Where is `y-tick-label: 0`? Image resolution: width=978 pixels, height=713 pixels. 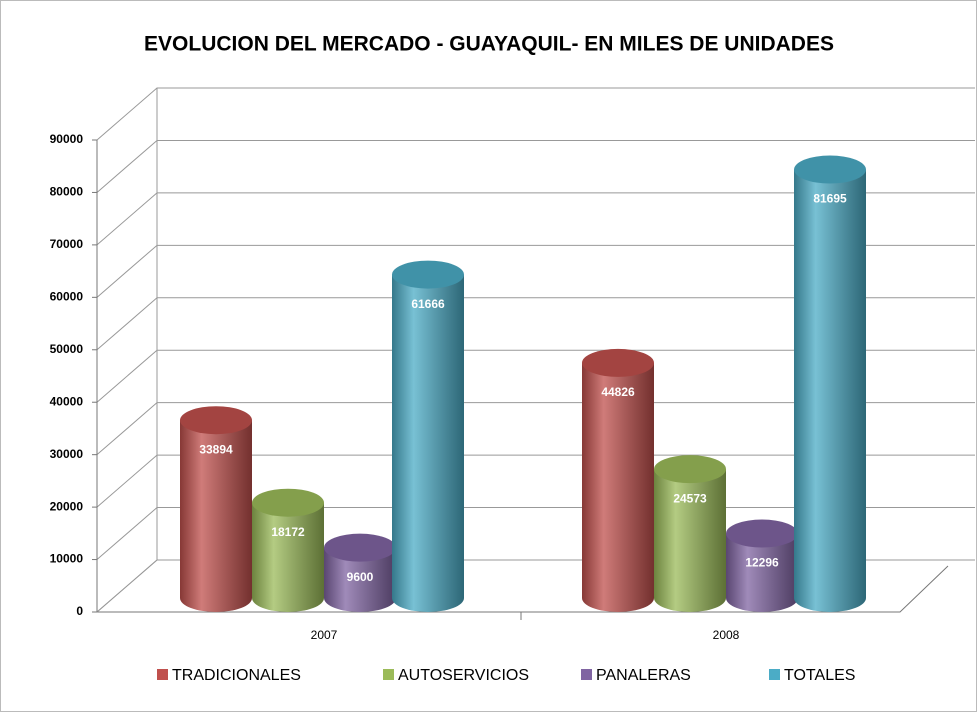 y-tick-label: 0 is located at coordinates (79, 611).